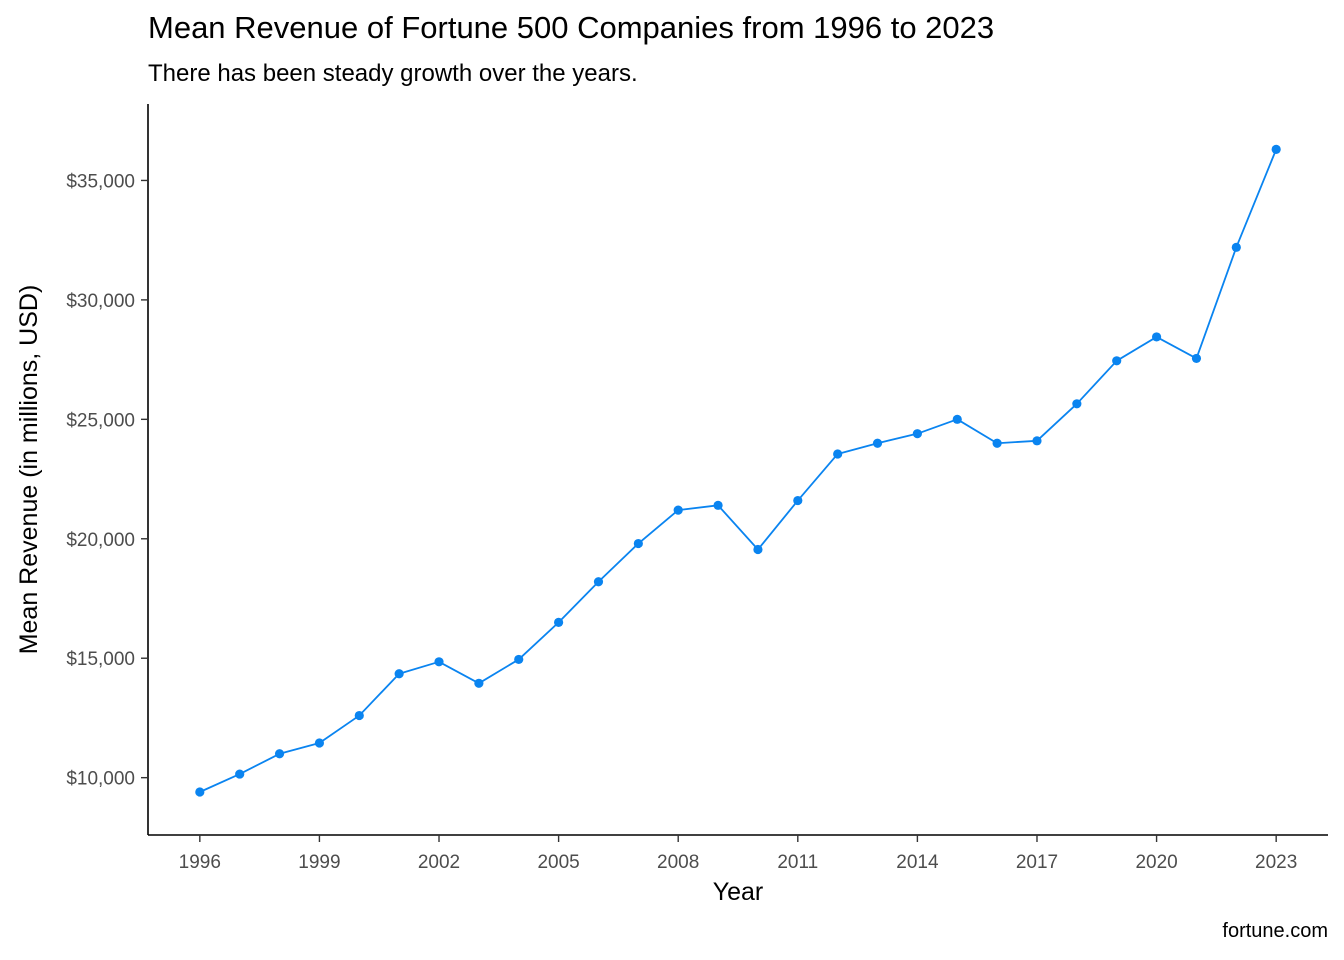 The width and height of the screenshot is (1344, 960). I want to click on x-tick-label: 2017, so click(1037, 862).